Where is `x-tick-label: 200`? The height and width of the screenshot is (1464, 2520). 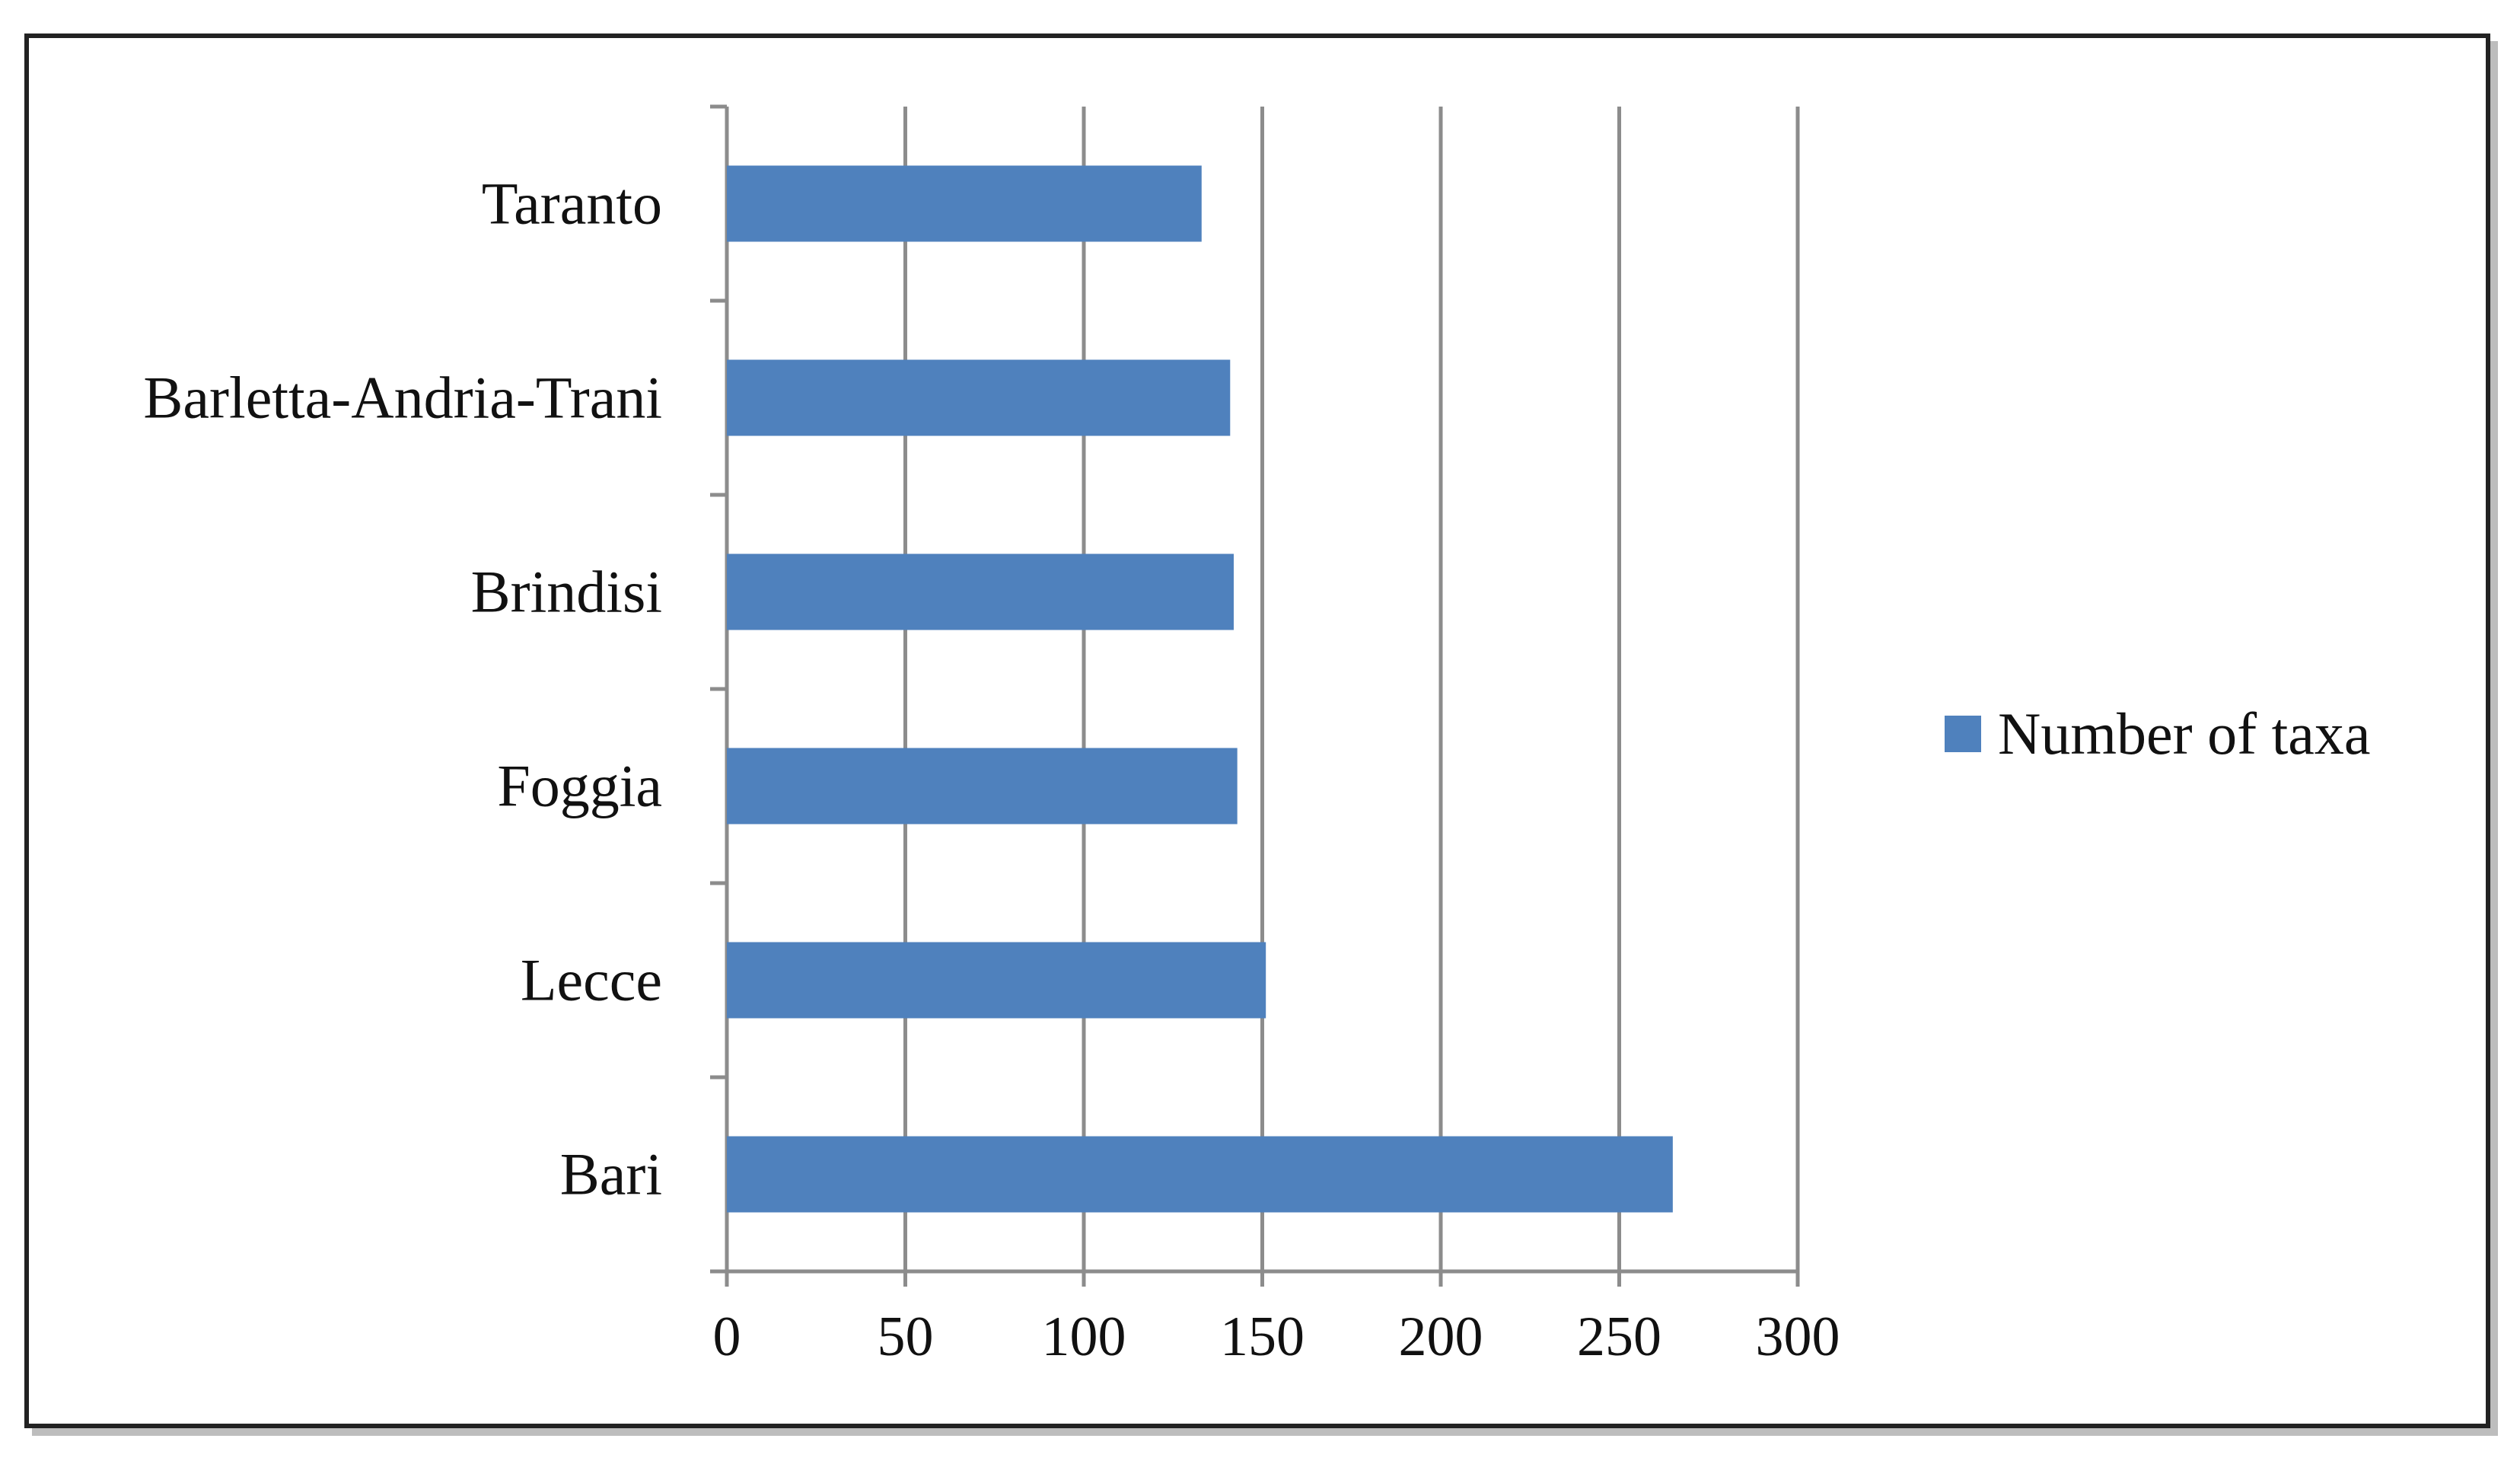 x-tick-label: 200 is located at coordinates (1441, 1337).